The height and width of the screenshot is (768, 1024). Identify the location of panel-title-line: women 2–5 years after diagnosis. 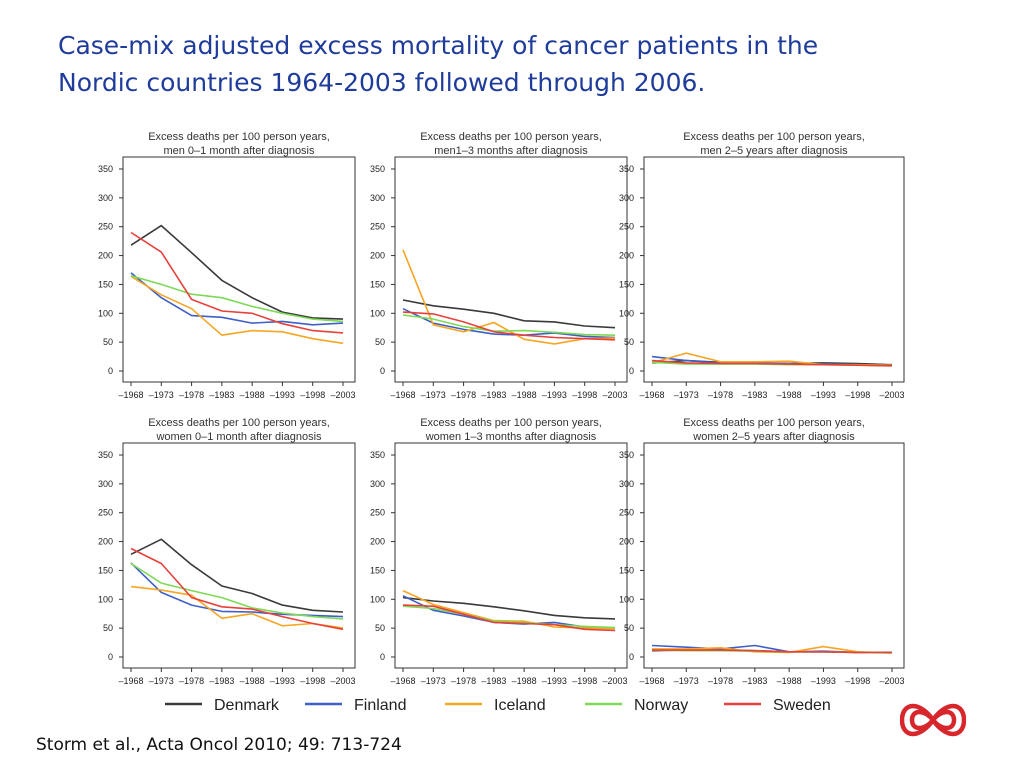
(773, 437).